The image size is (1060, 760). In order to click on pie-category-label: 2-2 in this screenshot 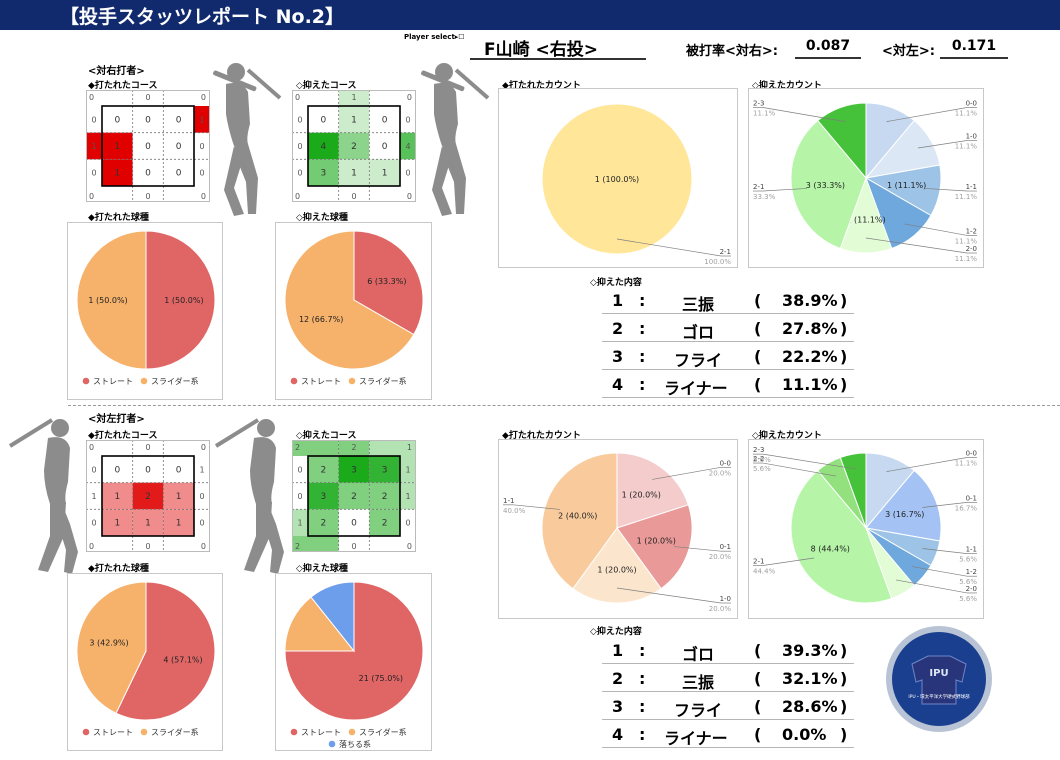, I will do `click(758, 459)`.